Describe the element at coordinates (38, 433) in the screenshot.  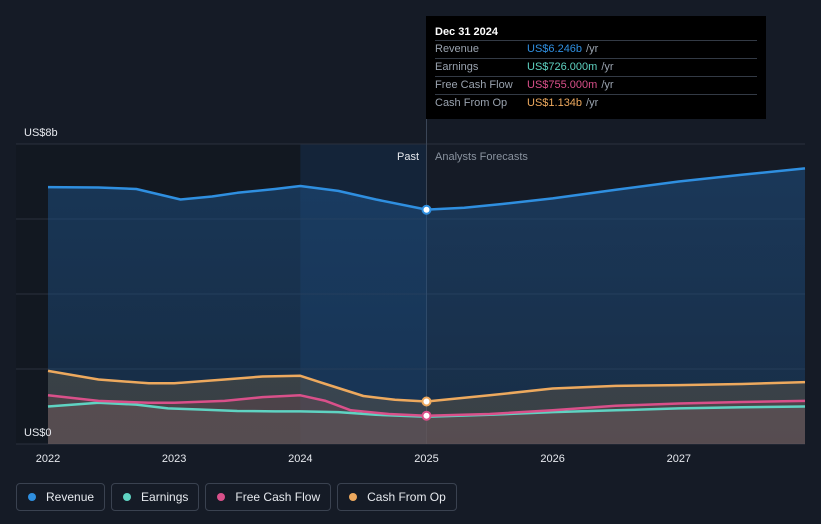
I see `y-label-bottom: US$0` at that location.